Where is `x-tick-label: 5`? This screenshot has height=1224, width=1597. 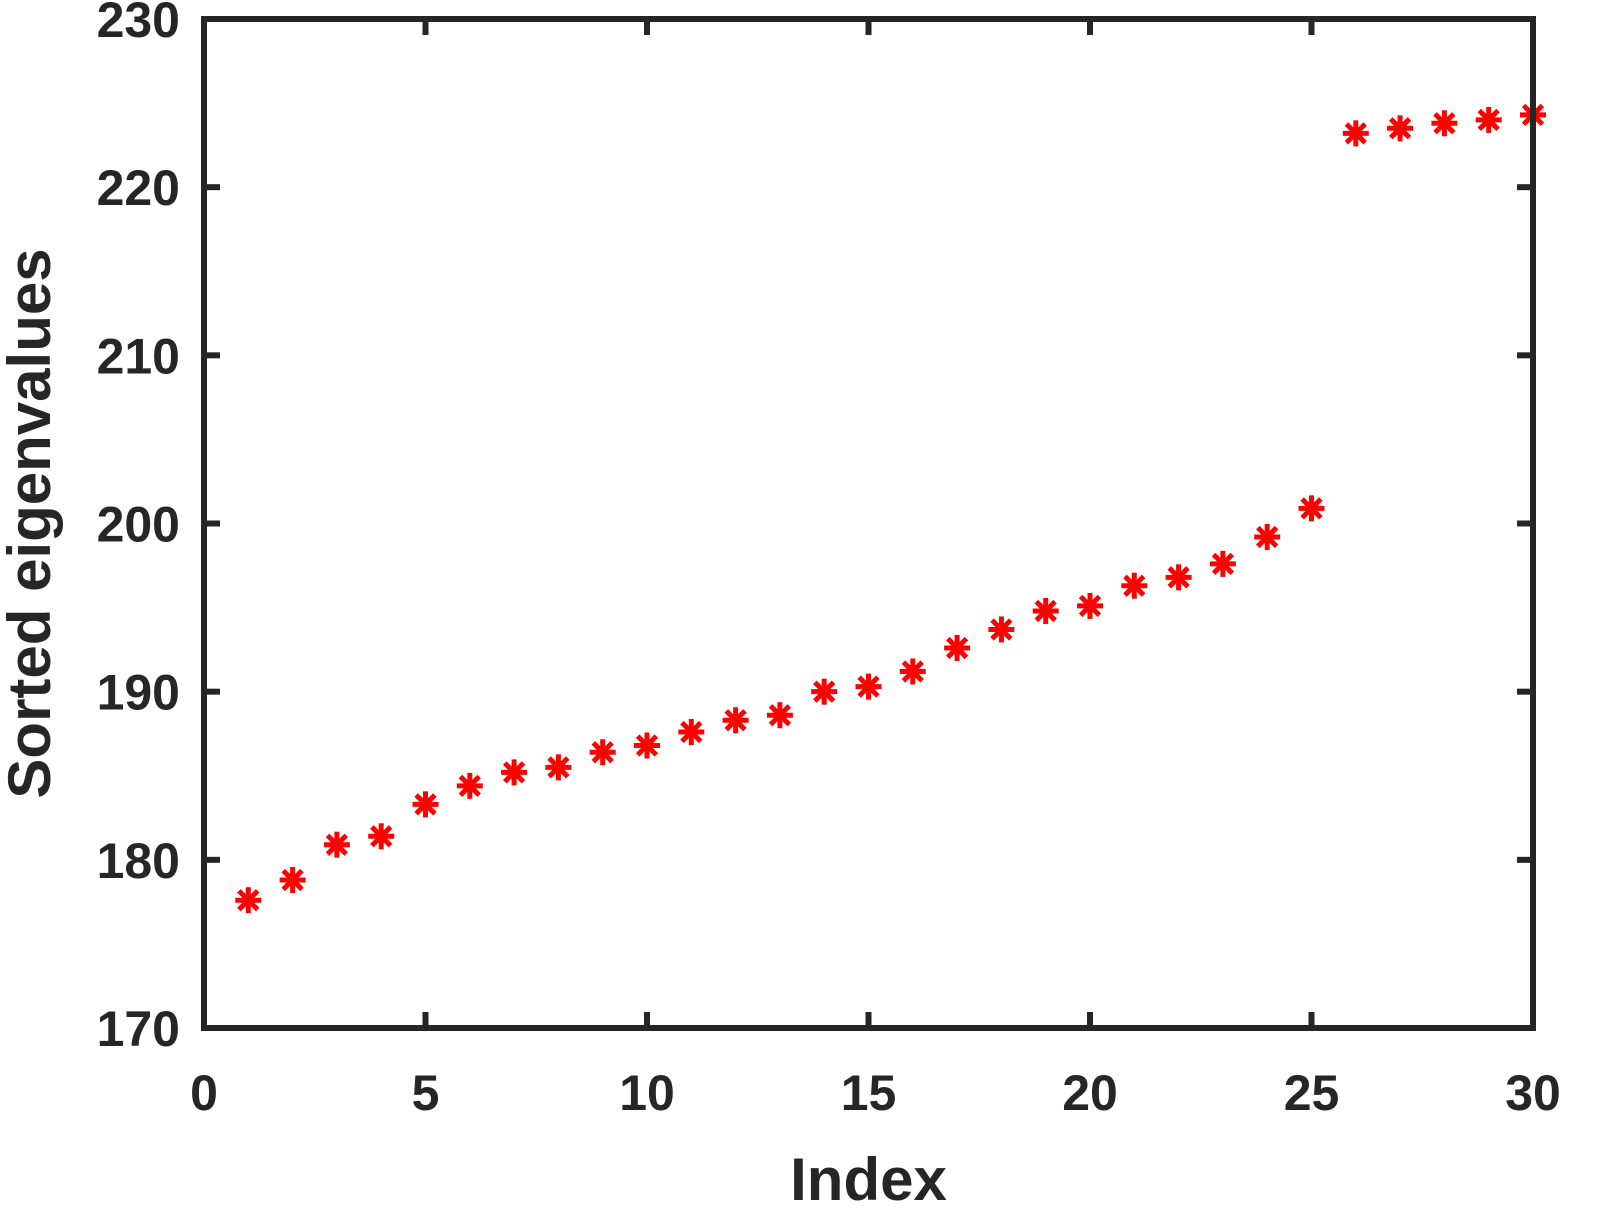
x-tick-label: 5 is located at coordinates (426, 1093).